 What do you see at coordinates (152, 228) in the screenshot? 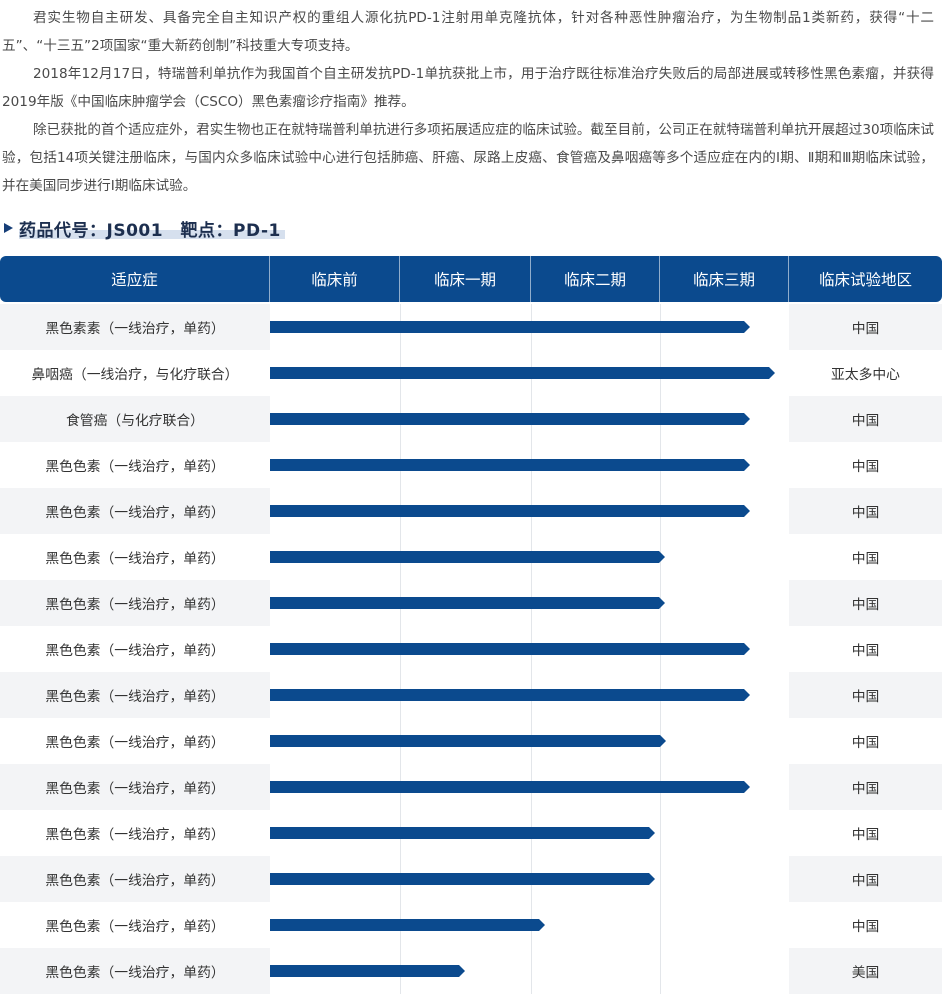
I see `section-title: 药品代号：JS001 靶点：PD-1` at bounding box center [152, 228].